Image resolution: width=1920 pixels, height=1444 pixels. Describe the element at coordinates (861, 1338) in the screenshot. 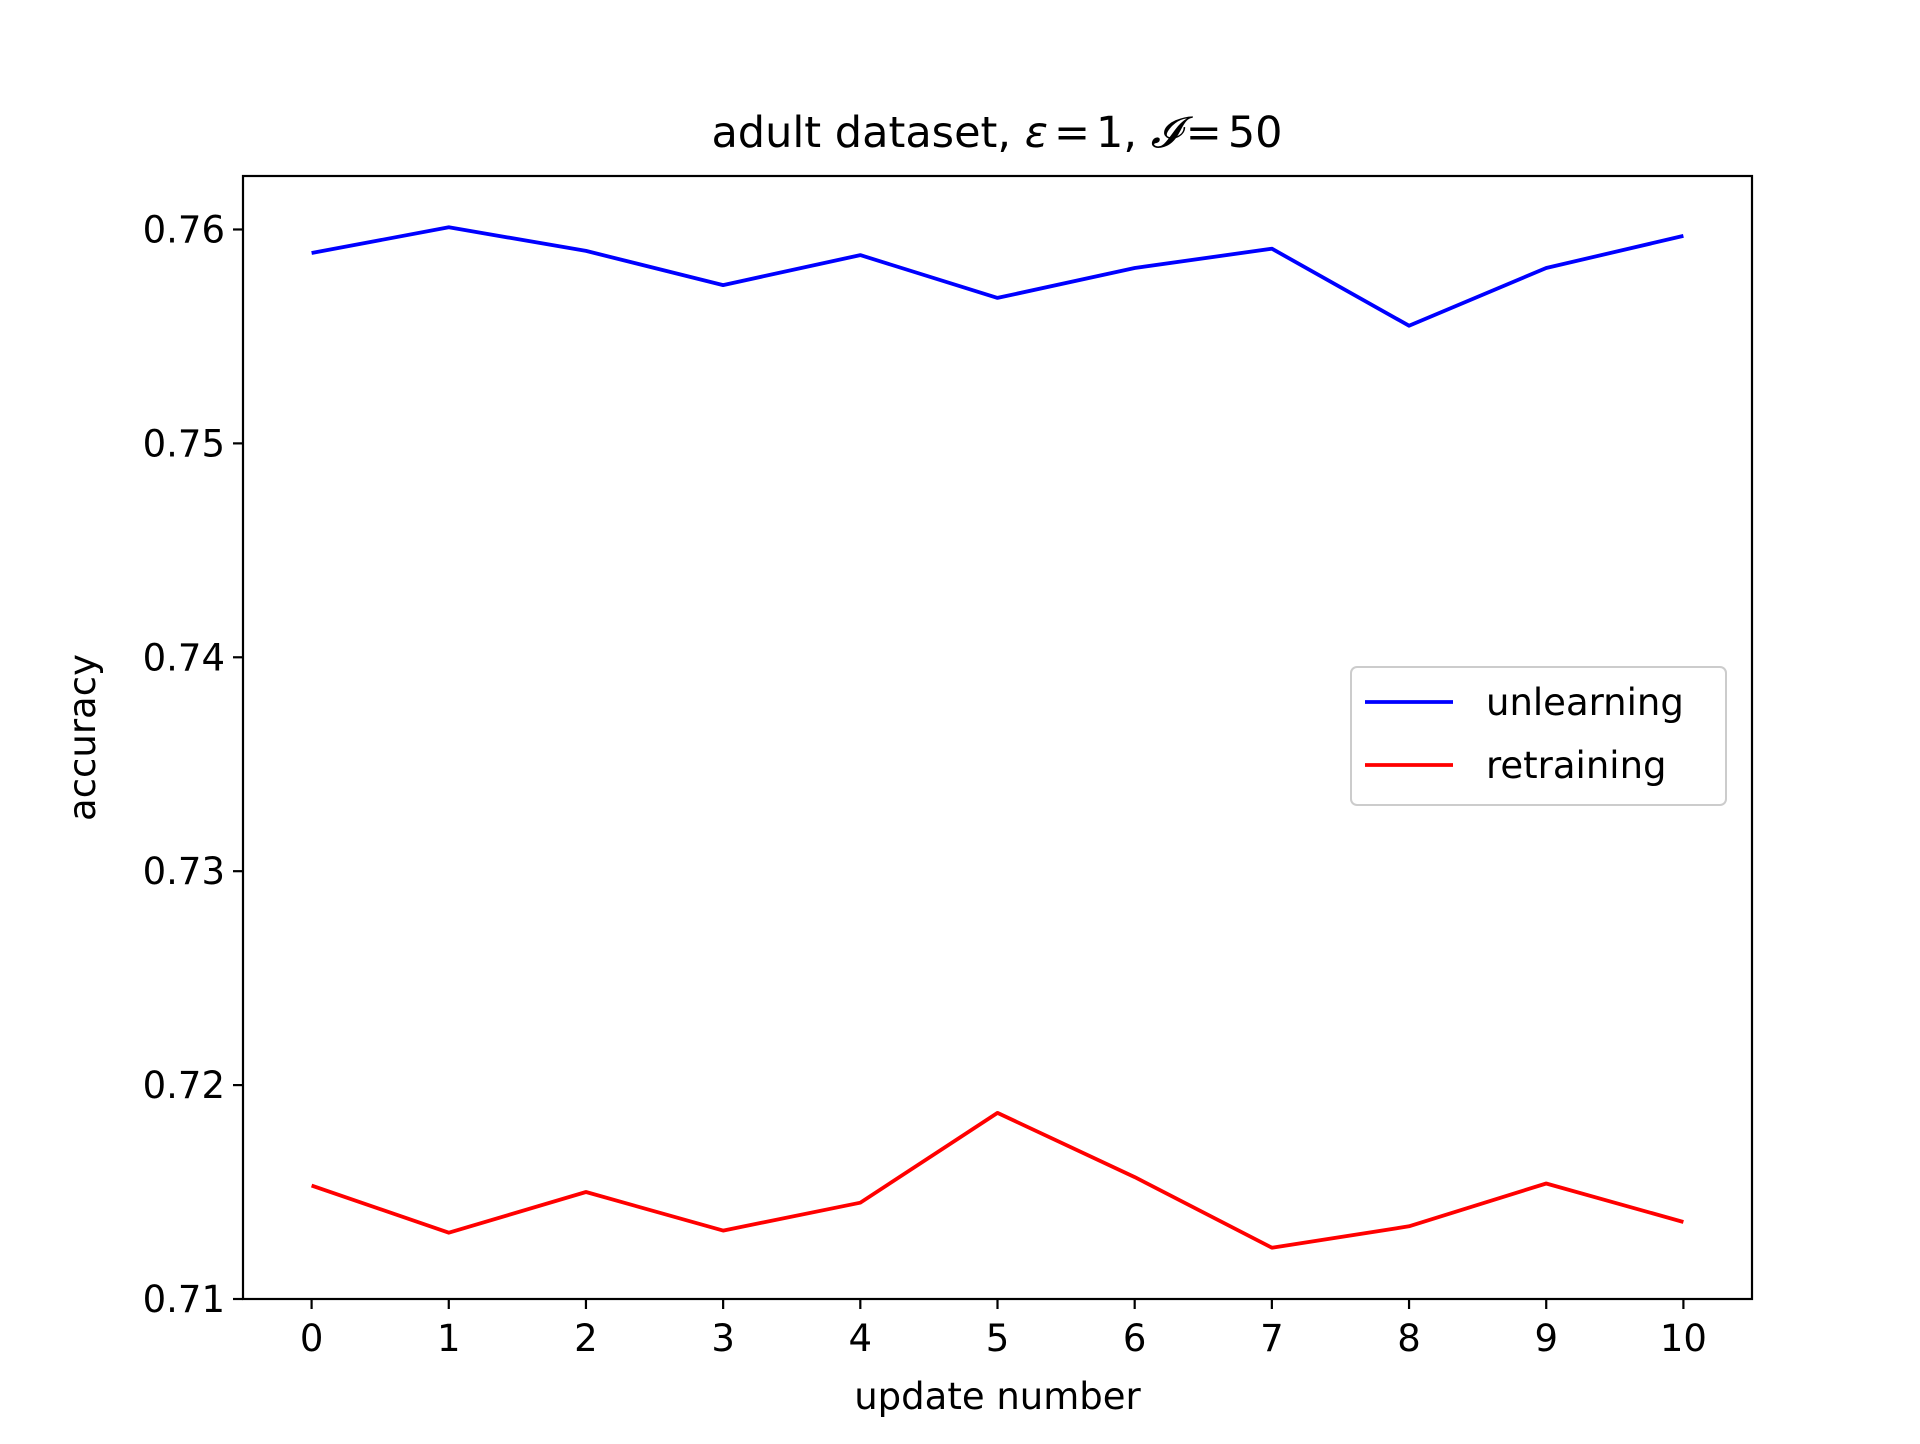

I see `x-tick-label: 4` at that location.